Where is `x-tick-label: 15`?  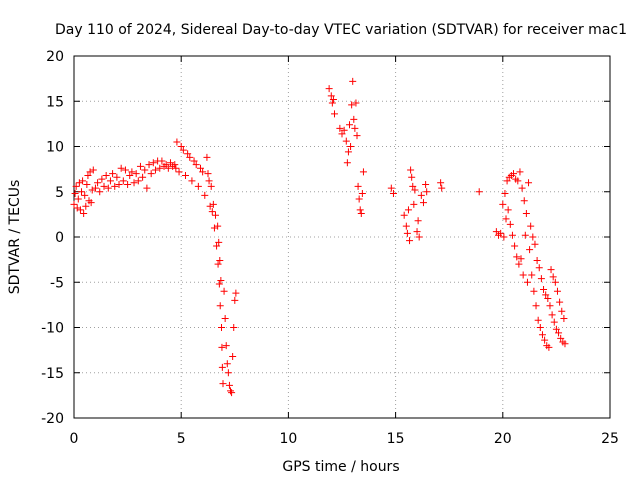
x-tick-label: 15 is located at coordinates (396, 439).